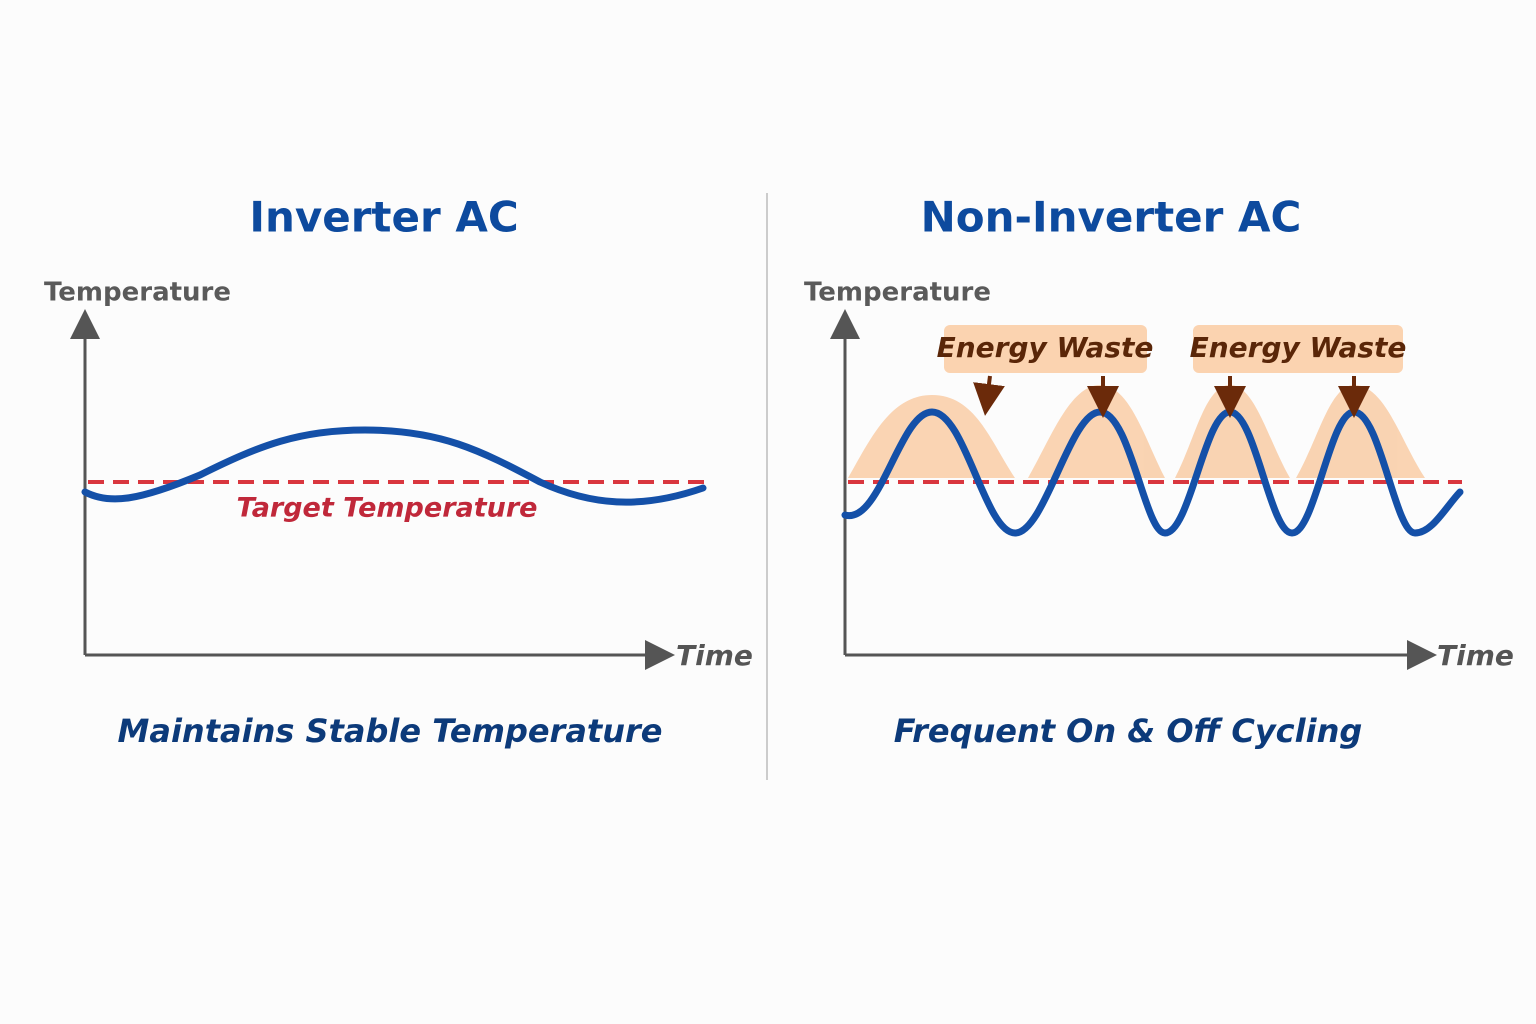 The height and width of the screenshot is (1024, 1536). I want to click on target-label: Target Temperature, so click(386, 508).